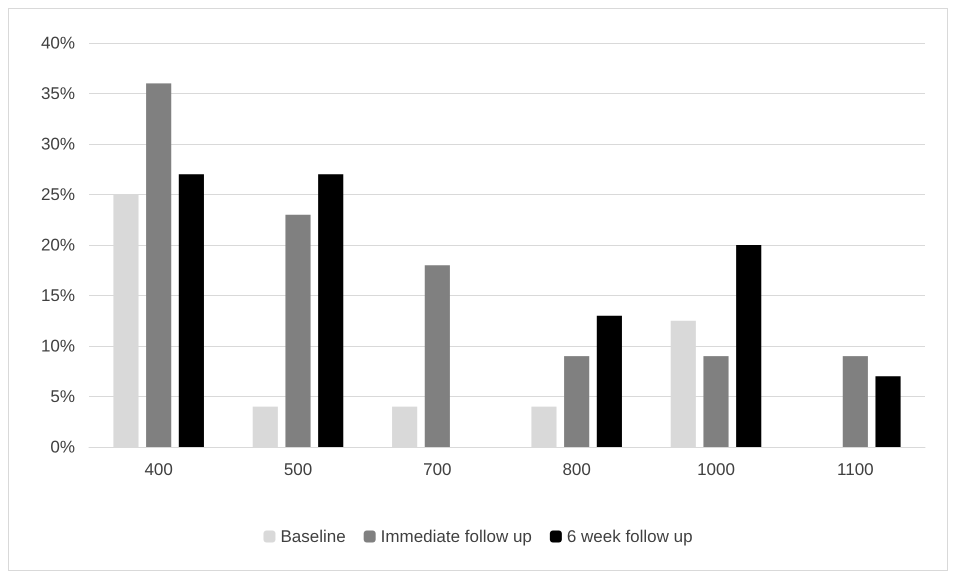  I want to click on y-tick-label: 30%, so click(57, 144).